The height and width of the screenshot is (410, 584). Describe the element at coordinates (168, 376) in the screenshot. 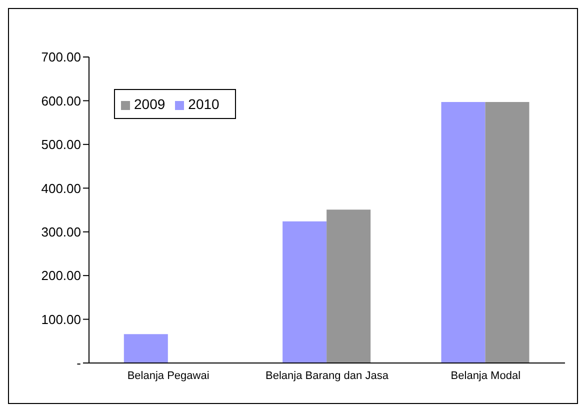

I see `x-tick-label: Belanja Pegawai` at that location.